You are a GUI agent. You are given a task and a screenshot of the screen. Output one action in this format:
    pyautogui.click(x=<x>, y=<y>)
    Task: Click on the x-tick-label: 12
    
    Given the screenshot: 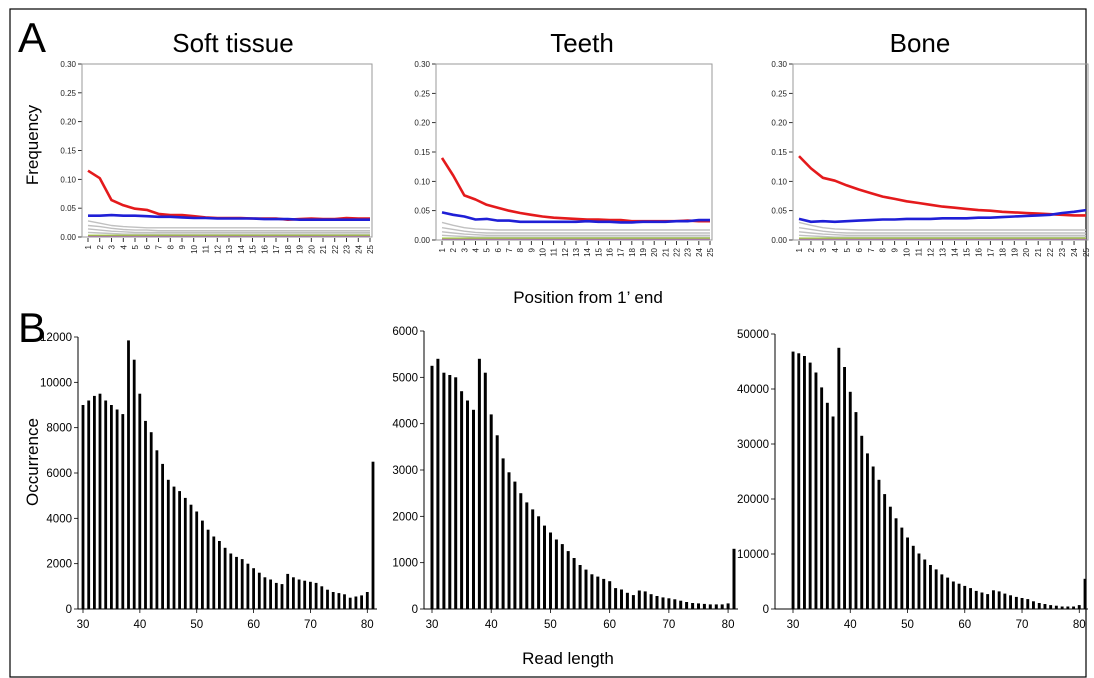 What is the action you would take?
    pyautogui.click(x=217, y=248)
    